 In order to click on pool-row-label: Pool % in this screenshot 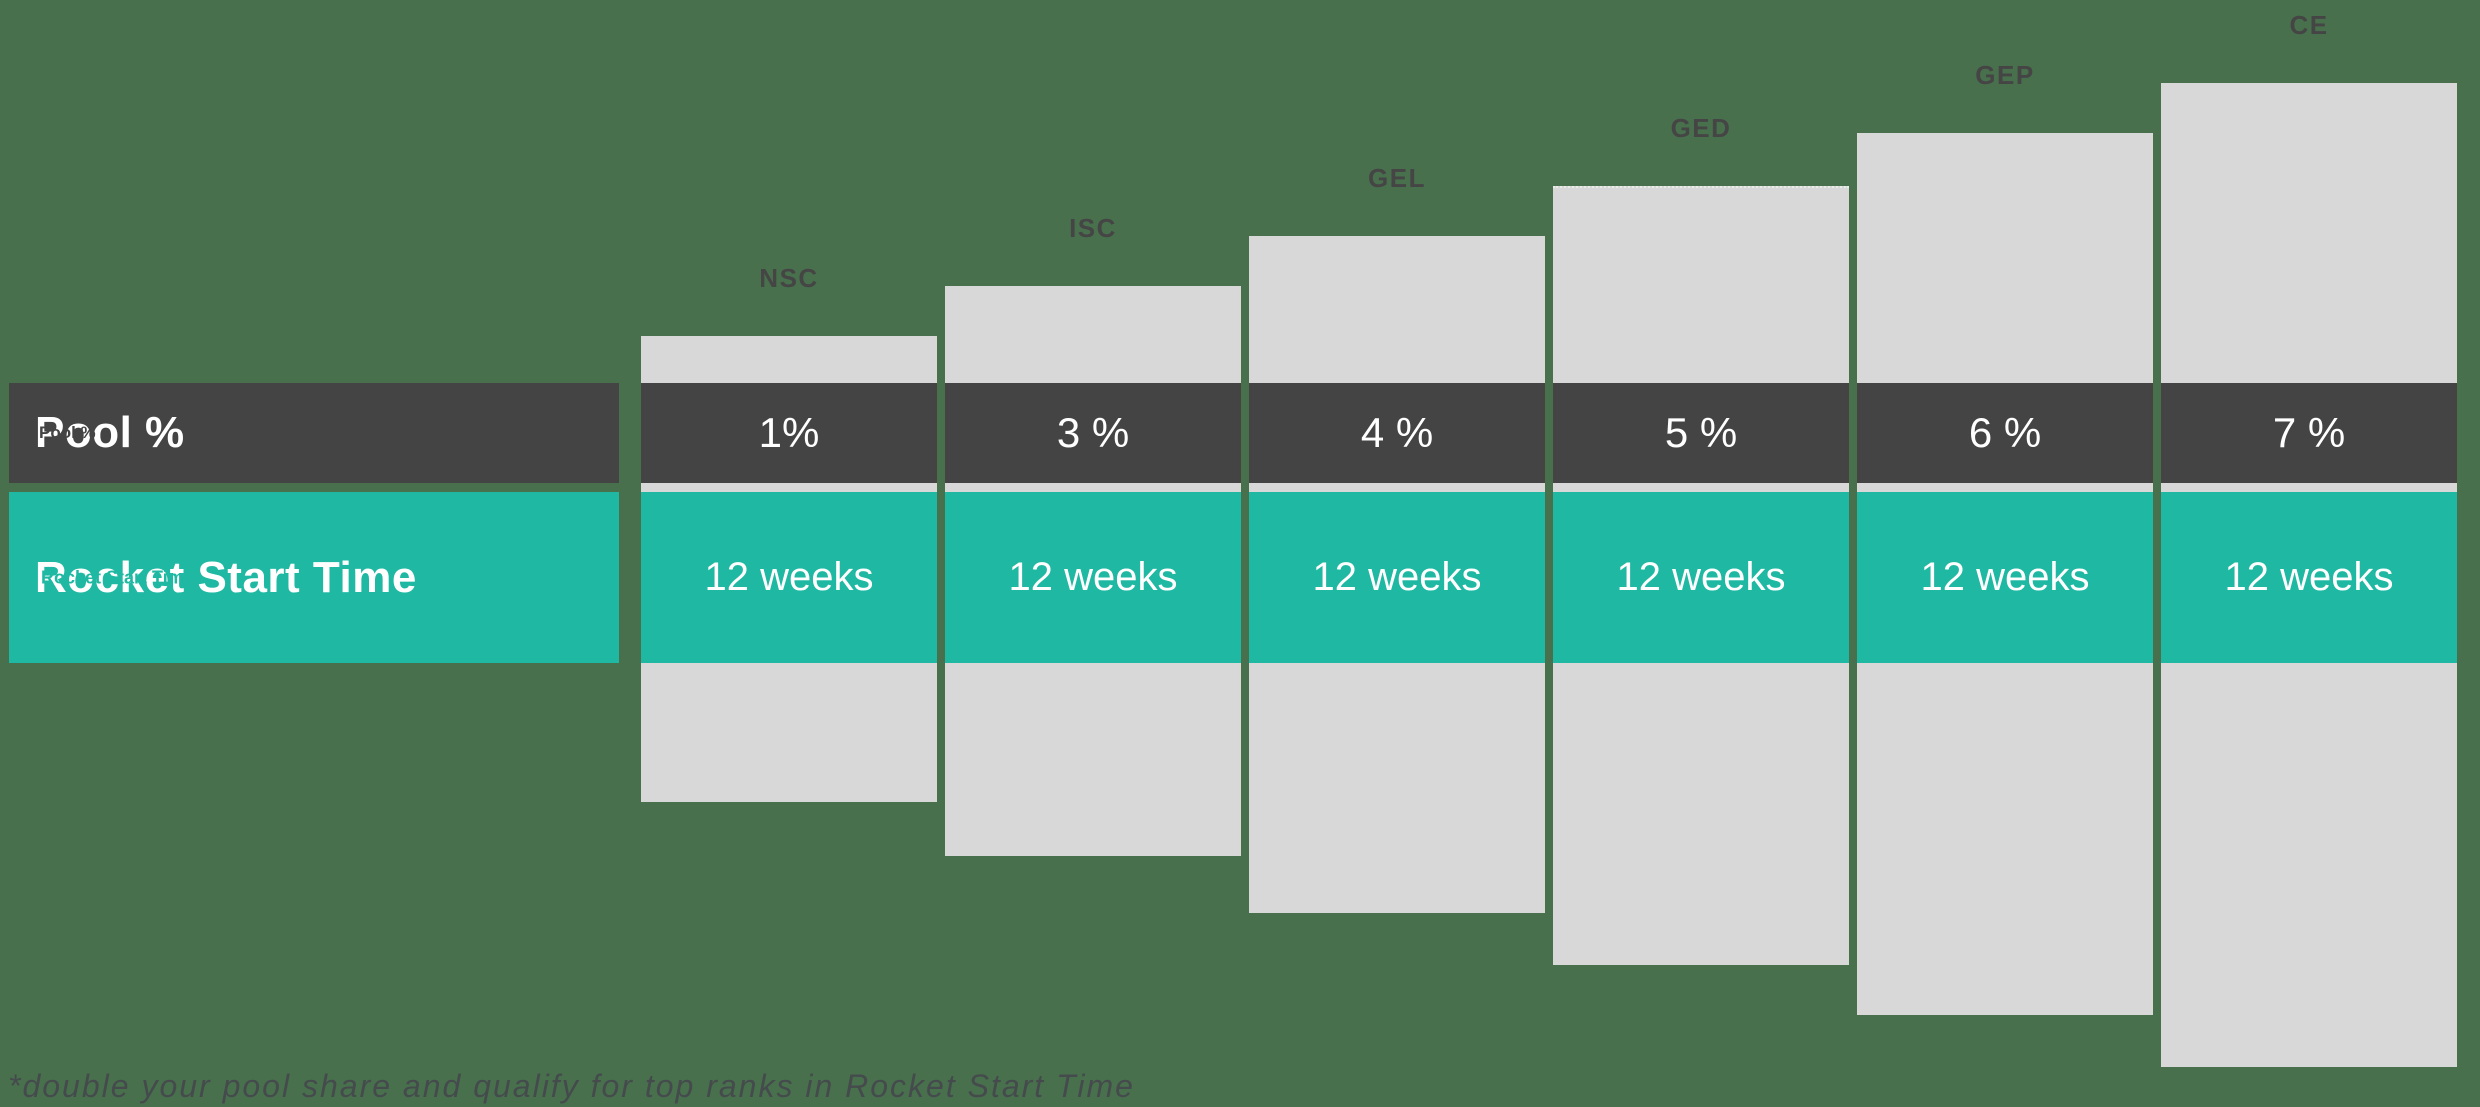, I will do `click(110, 432)`.